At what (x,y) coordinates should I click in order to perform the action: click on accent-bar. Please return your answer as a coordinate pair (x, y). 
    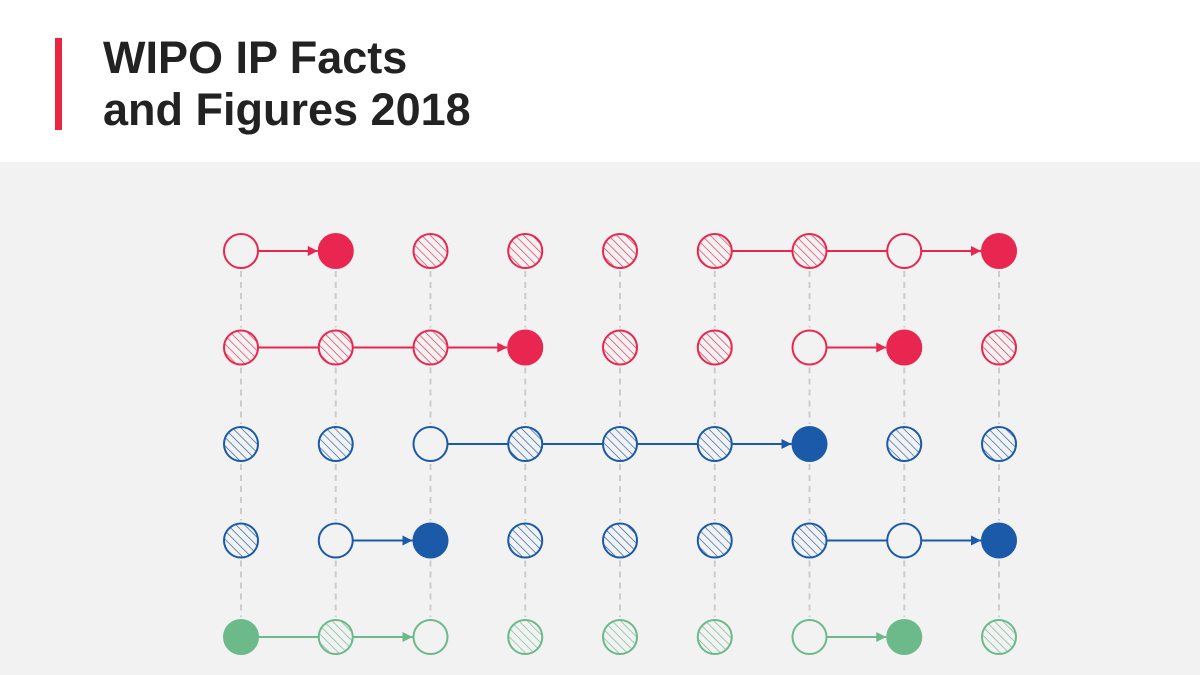
    Looking at the image, I should click on (58, 84).